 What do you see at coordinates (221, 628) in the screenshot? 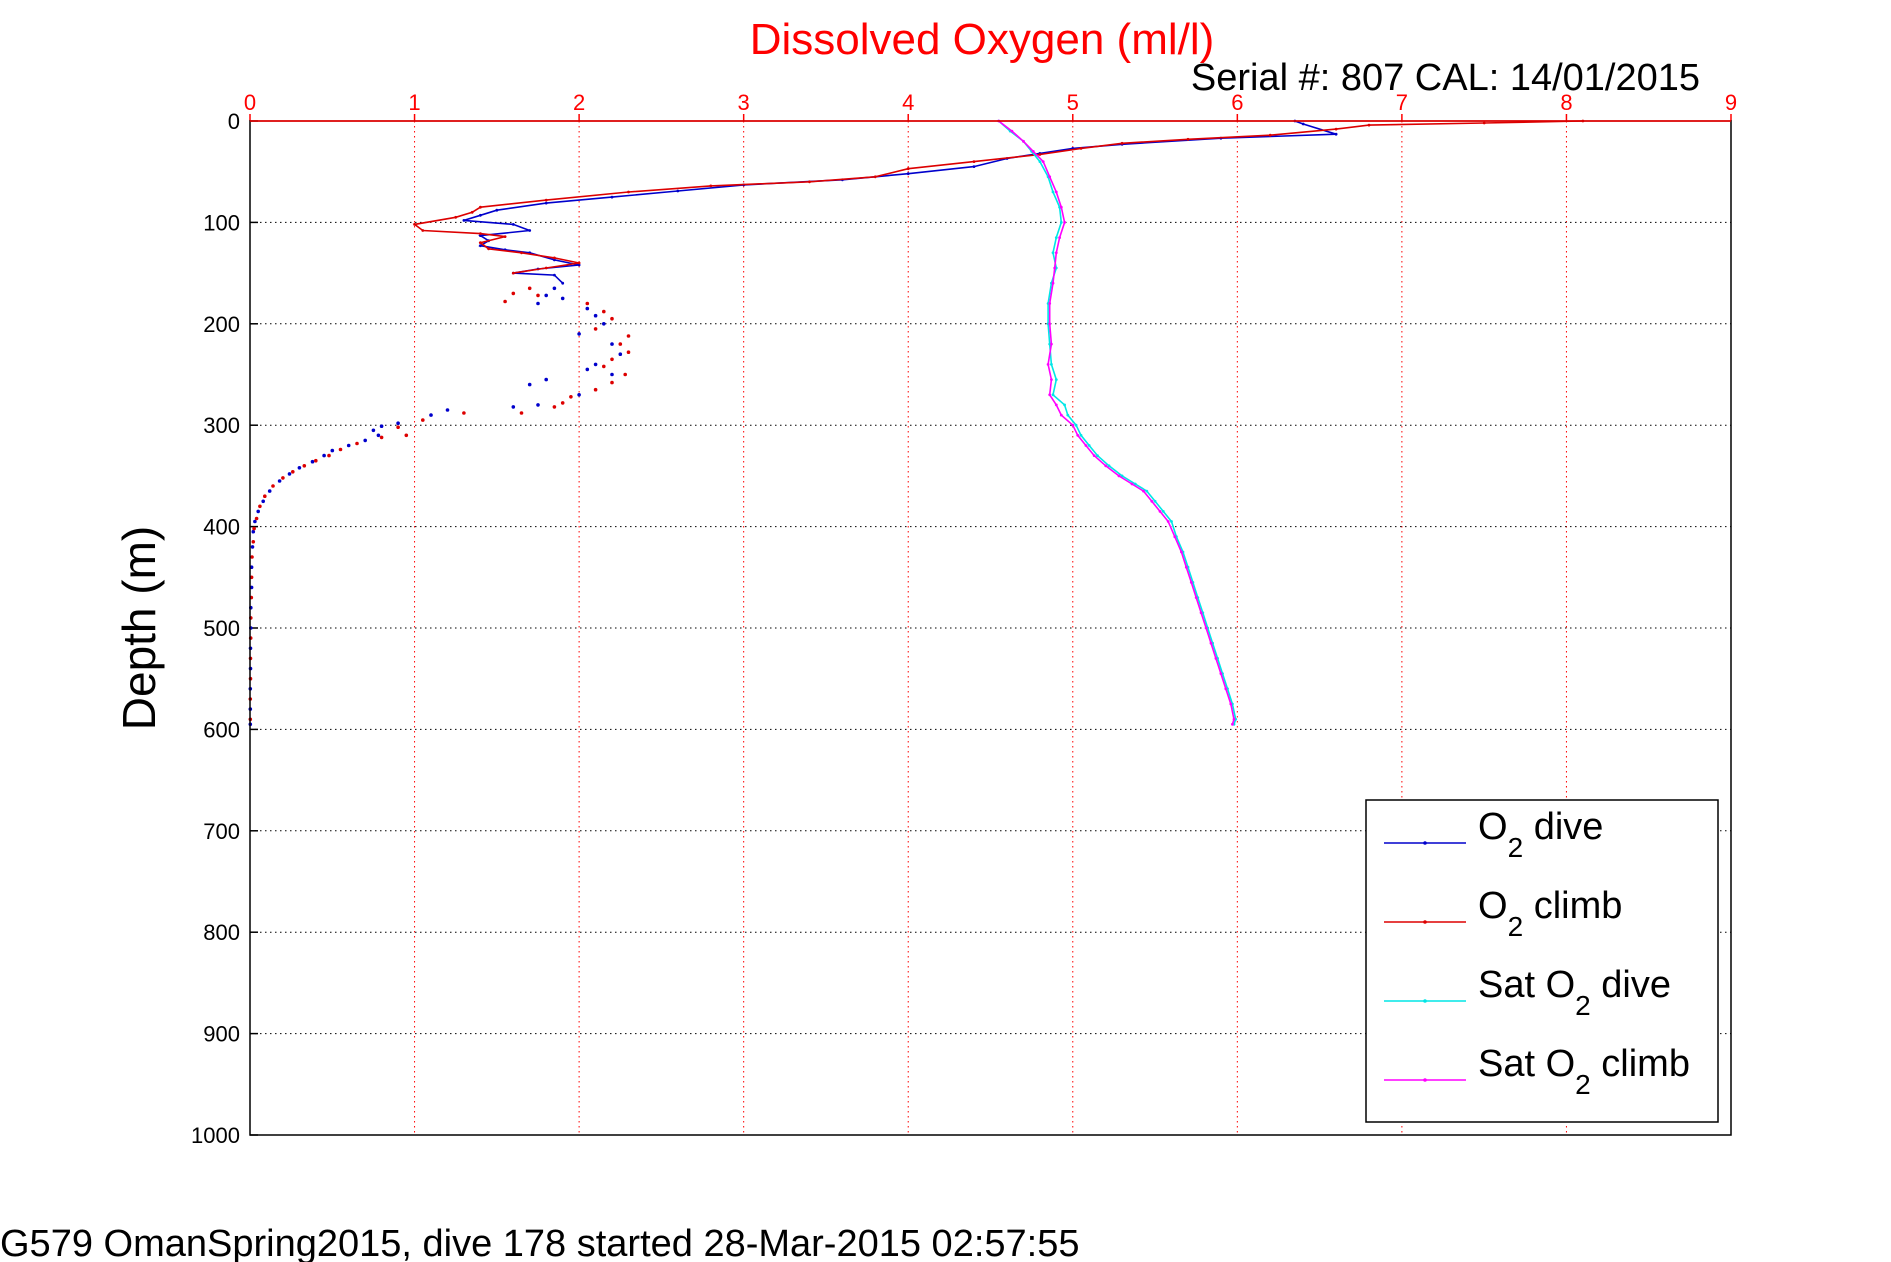
I see `y-tick-label-500: 500` at bounding box center [221, 628].